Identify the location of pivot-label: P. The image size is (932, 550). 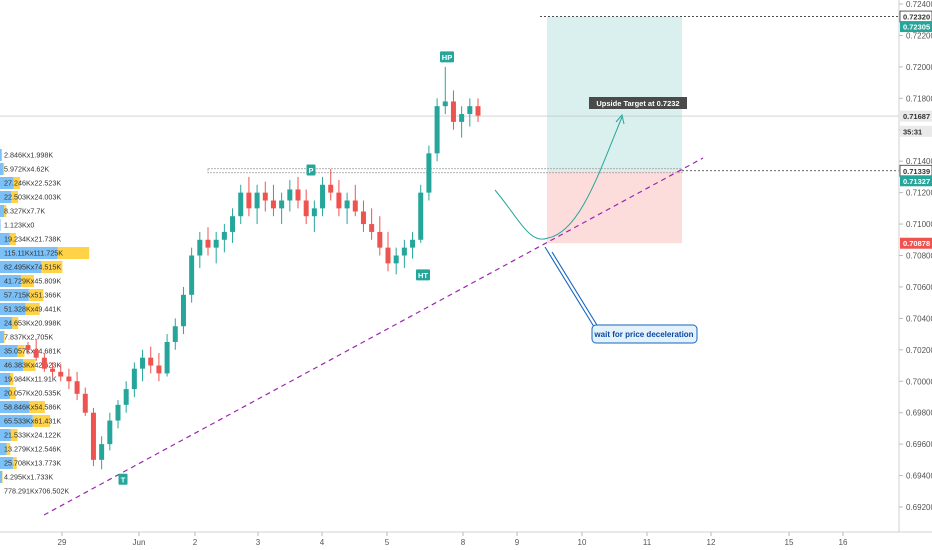
(310, 170).